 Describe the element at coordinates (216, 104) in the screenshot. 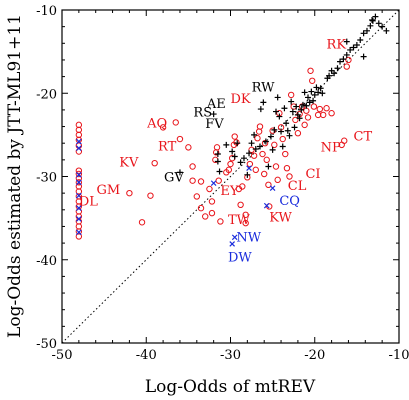

I see `point-label: AE` at that location.